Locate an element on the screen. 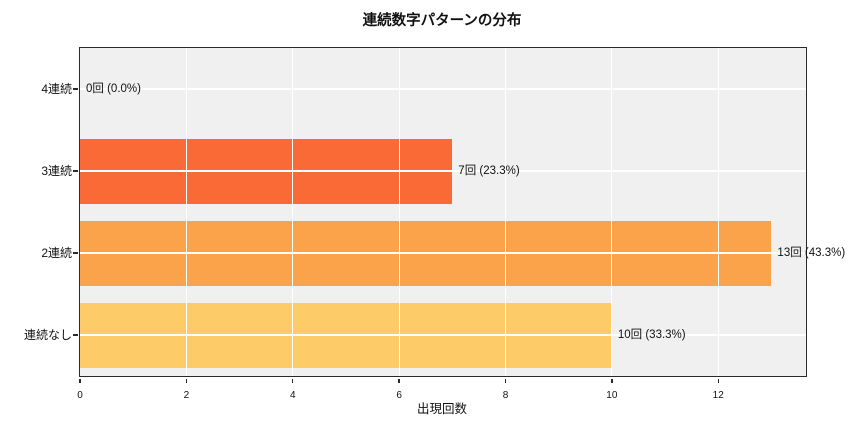  bar-value-label: 7回 (23.3%) is located at coordinates (489, 171).